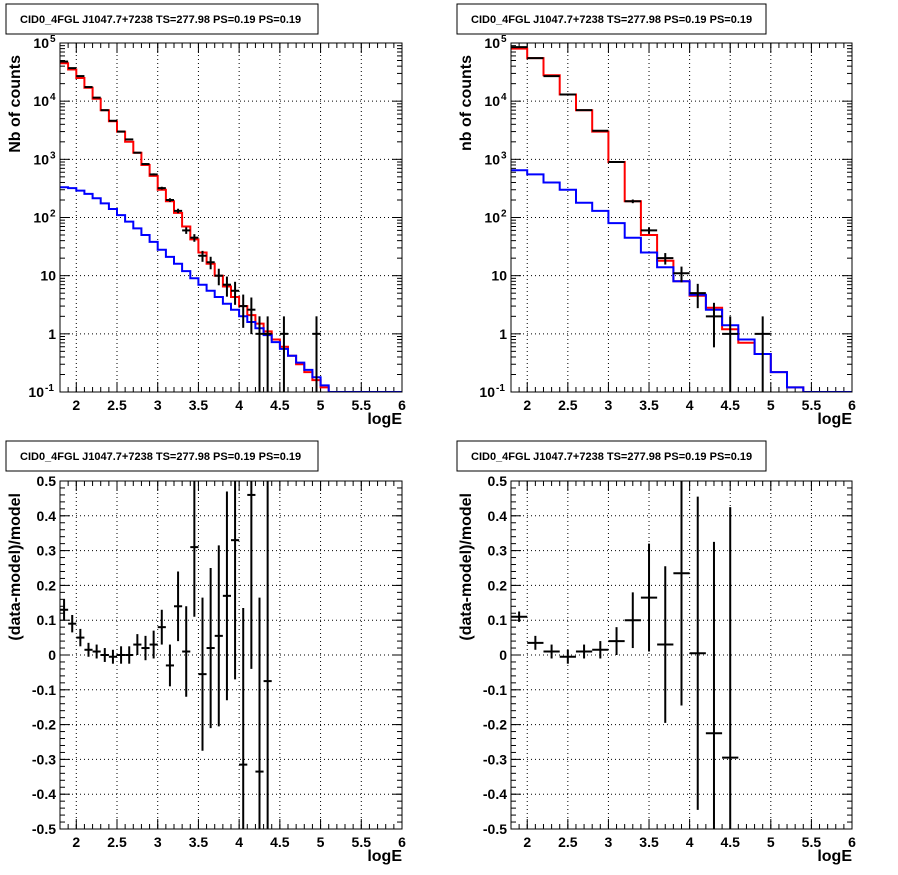  What do you see at coordinates (15, 104) in the screenshot?
I see `y-axis-title: Nb of counts` at bounding box center [15, 104].